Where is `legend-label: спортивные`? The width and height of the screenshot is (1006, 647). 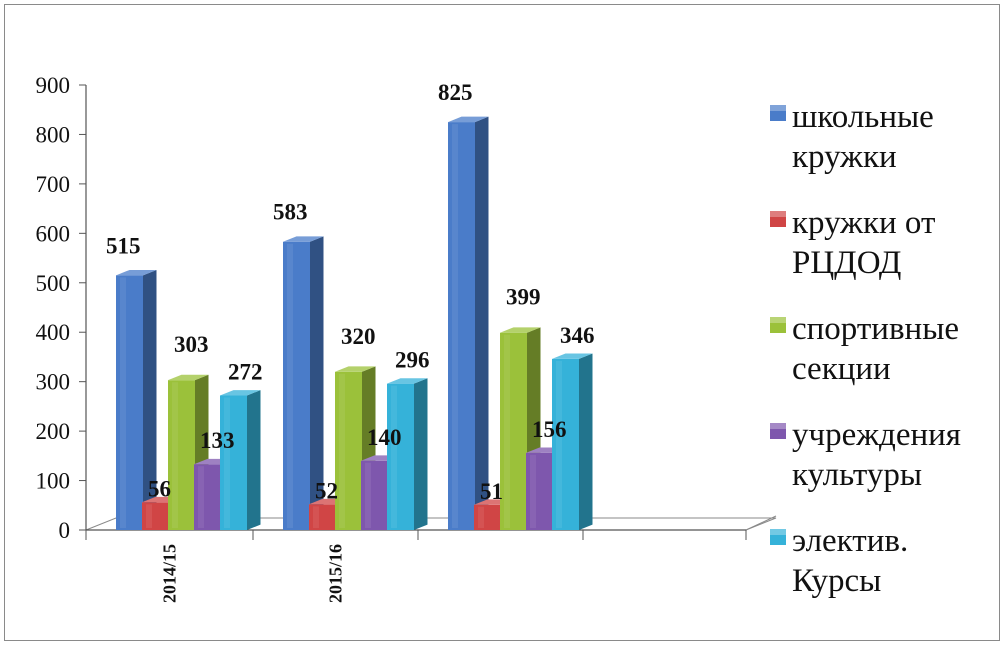
legend-label: спортивные is located at coordinates (875, 329).